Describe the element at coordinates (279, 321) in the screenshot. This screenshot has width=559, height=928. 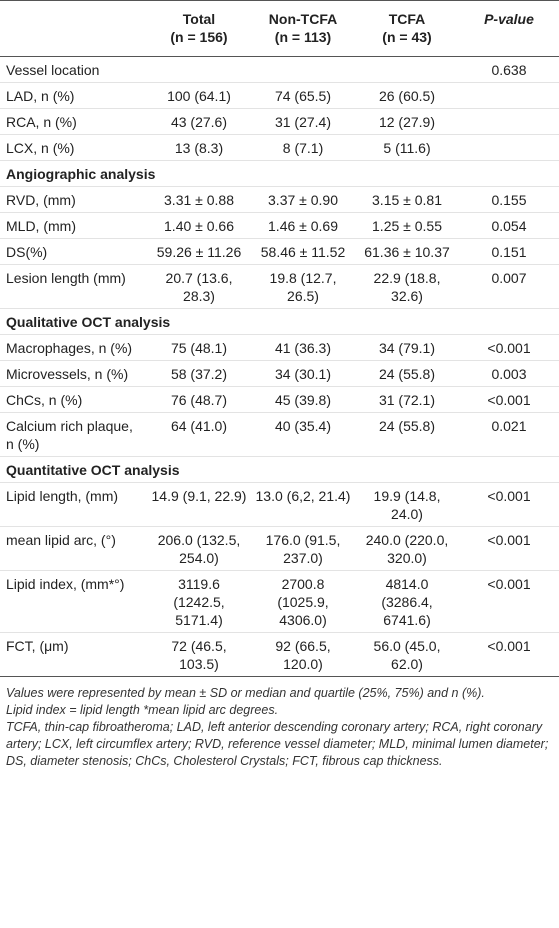
I see `section-row: Qualitative OCT analysis` at that location.